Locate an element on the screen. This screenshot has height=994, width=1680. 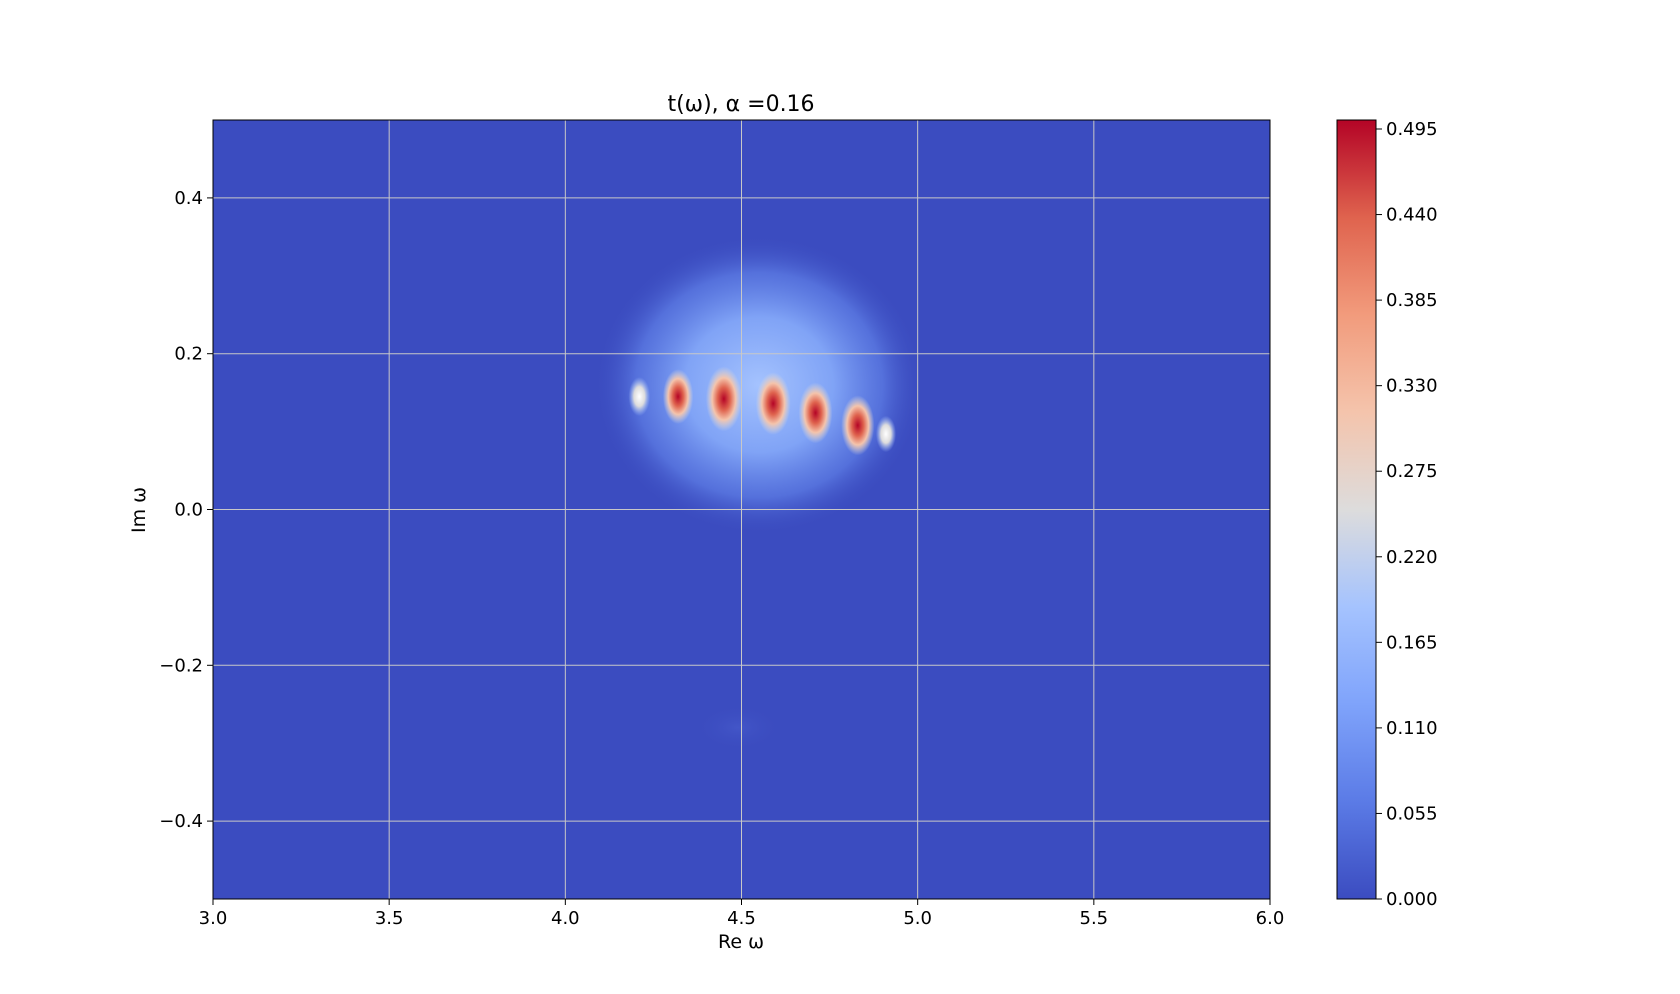
y-tick-label: 0.2 is located at coordinates (188, 354).